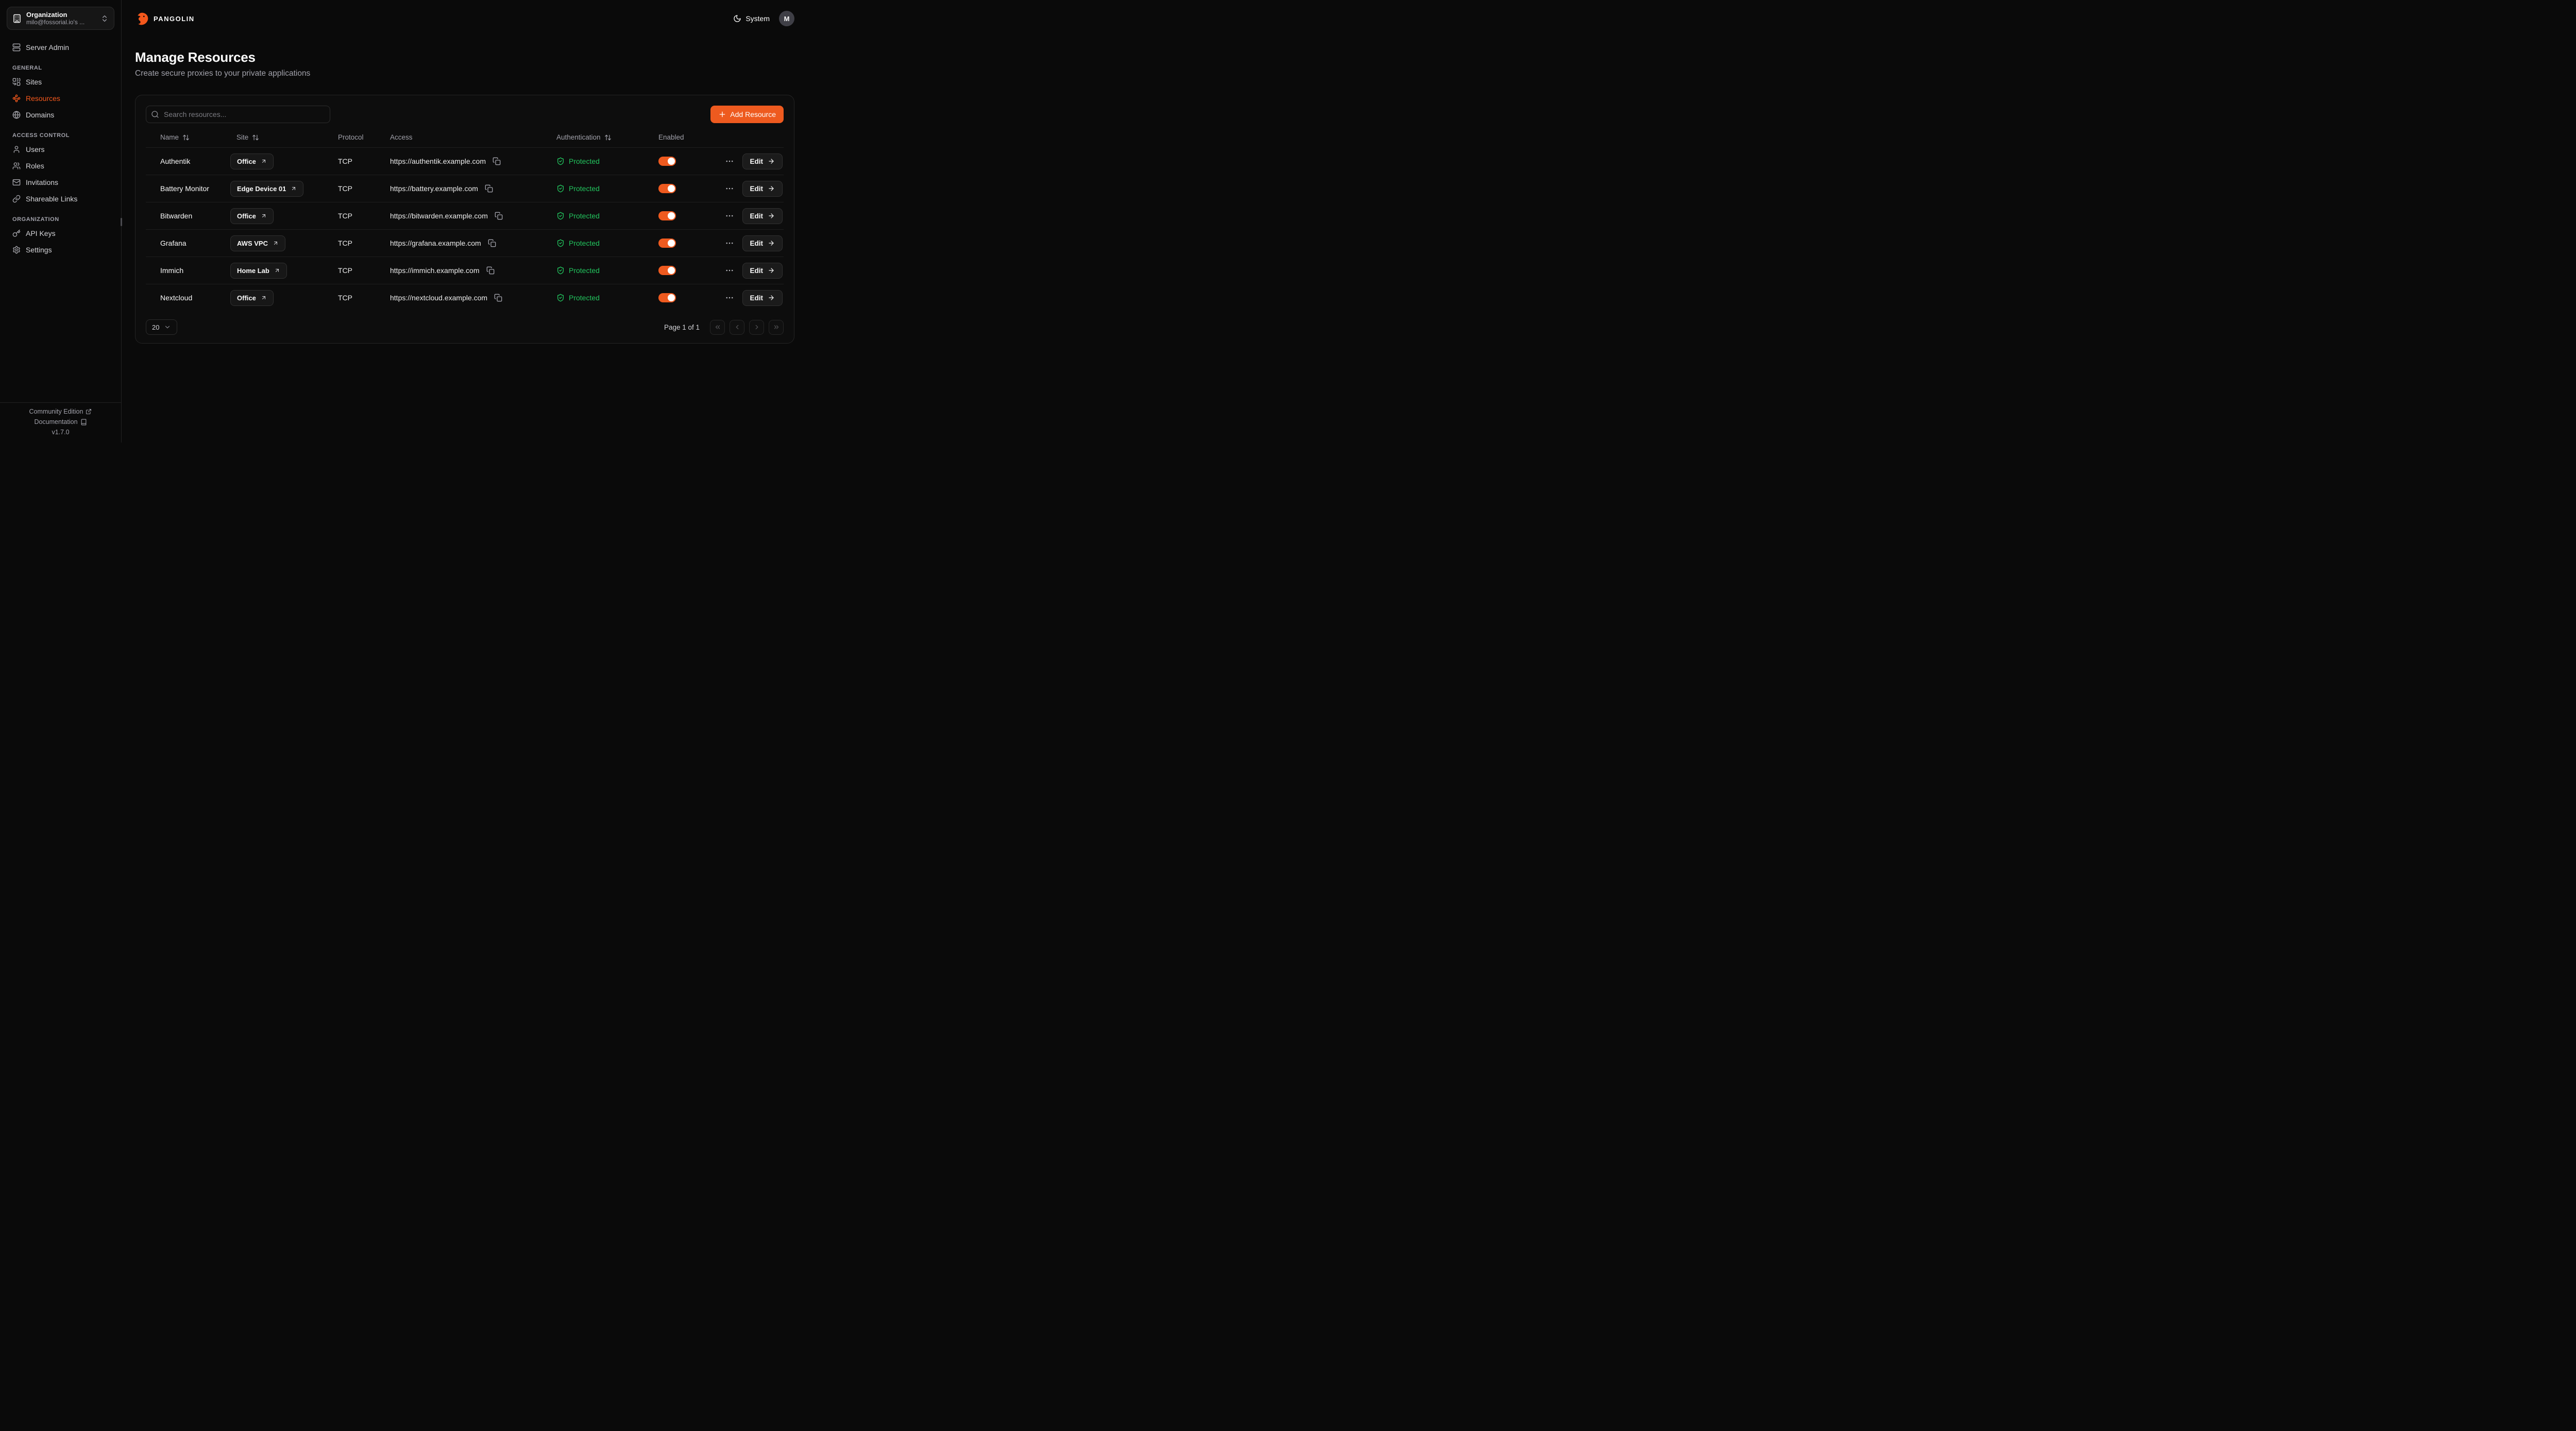 This screenshot has height=1431, width=2576. I want to click on site-name: Home Lab, so click(253, 270).